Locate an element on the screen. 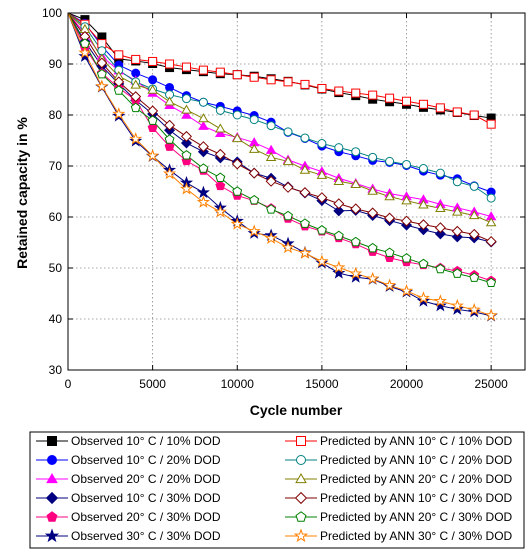 The image size is (526, 550). legend-item: Predicted by ANN 20° C / 20% DOD is located at coordinates (399, 479).